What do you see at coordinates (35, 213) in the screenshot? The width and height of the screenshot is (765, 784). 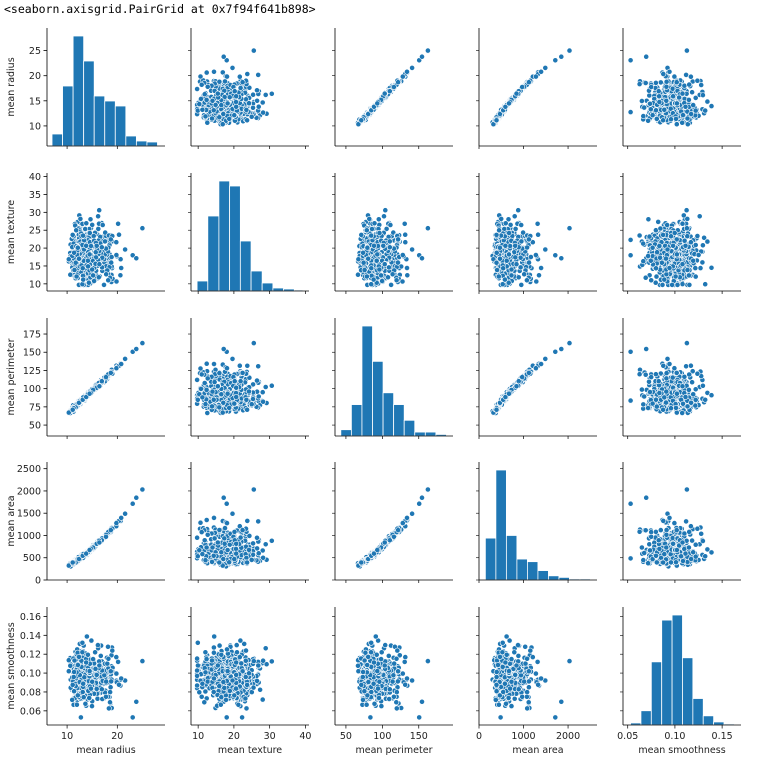 I see `y-tick-label: 30` at bounding box center [35, 213].